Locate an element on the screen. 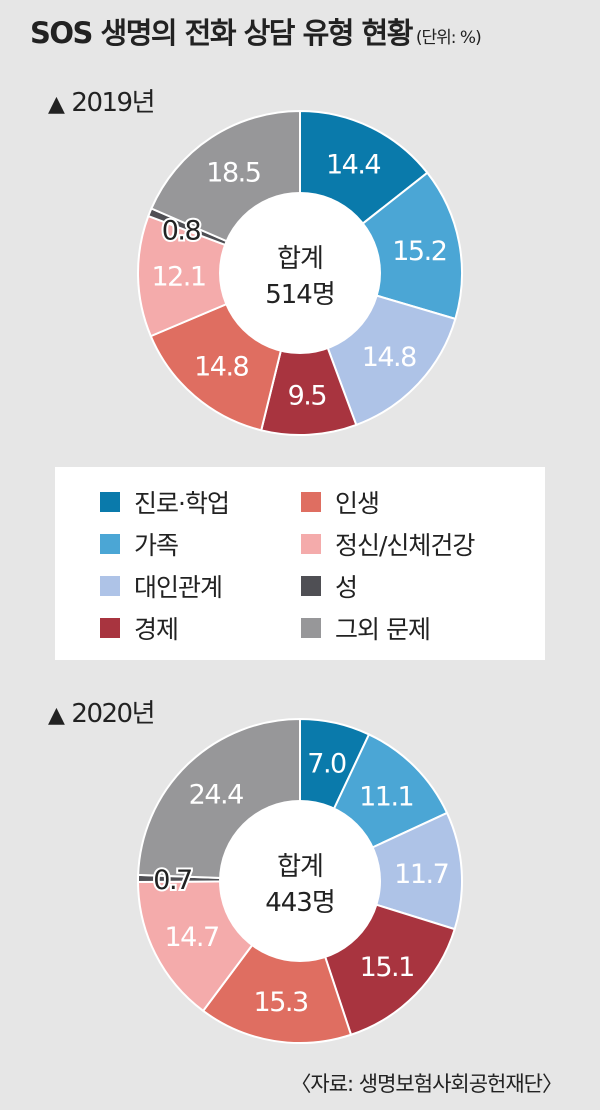 This screenshot has height=1110, width=600. unit-label: (단위: %) is located at coordinates (448, 38).